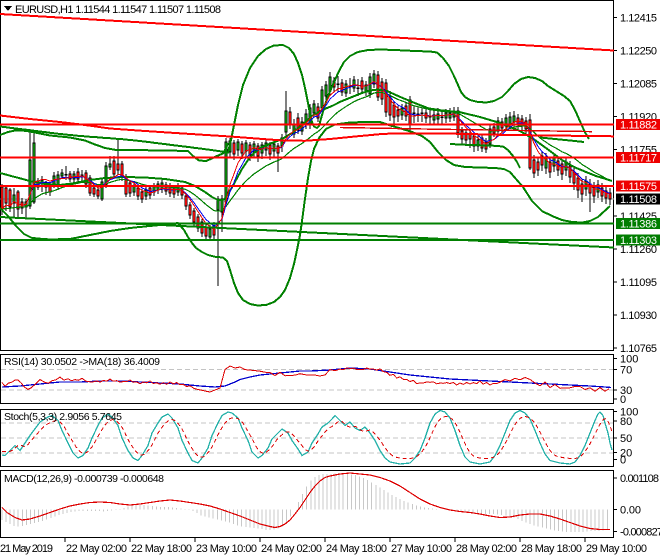  Describe the element at coordinates (638, 52) in the screenshot. I see `svg-text: 1.12250` at that location.